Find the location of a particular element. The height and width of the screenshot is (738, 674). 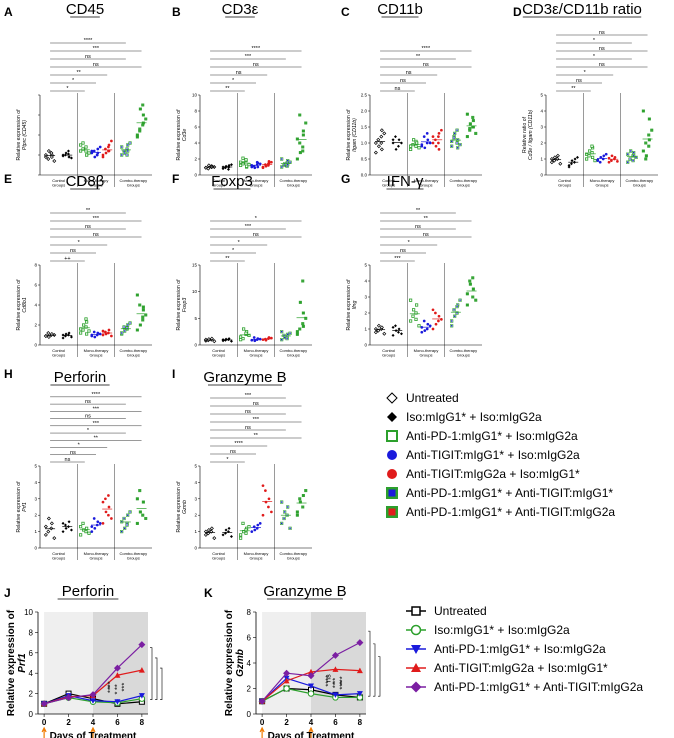

panel-letter: B is located at coordinates (176, 12).